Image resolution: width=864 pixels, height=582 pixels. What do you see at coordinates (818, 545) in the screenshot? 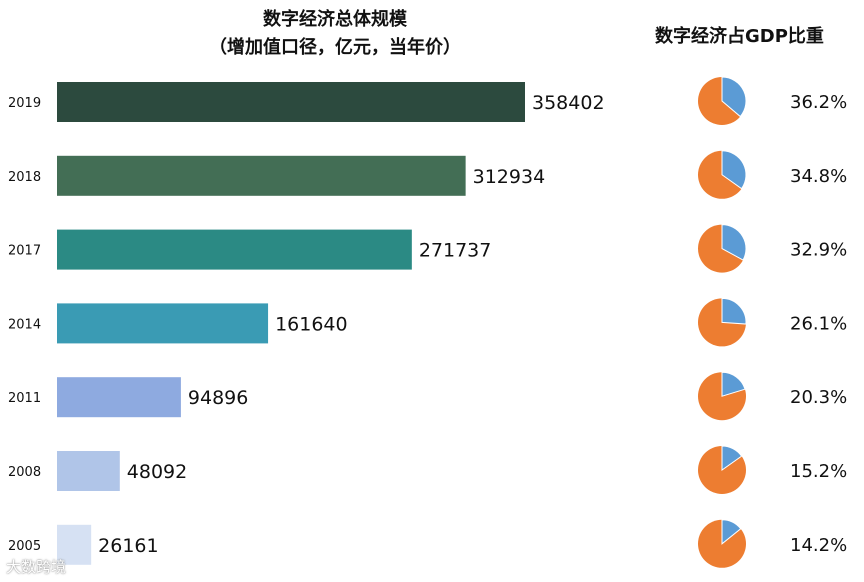
I see `pie-value-label-2005: 14.2%` at bounding box center [818, 545].